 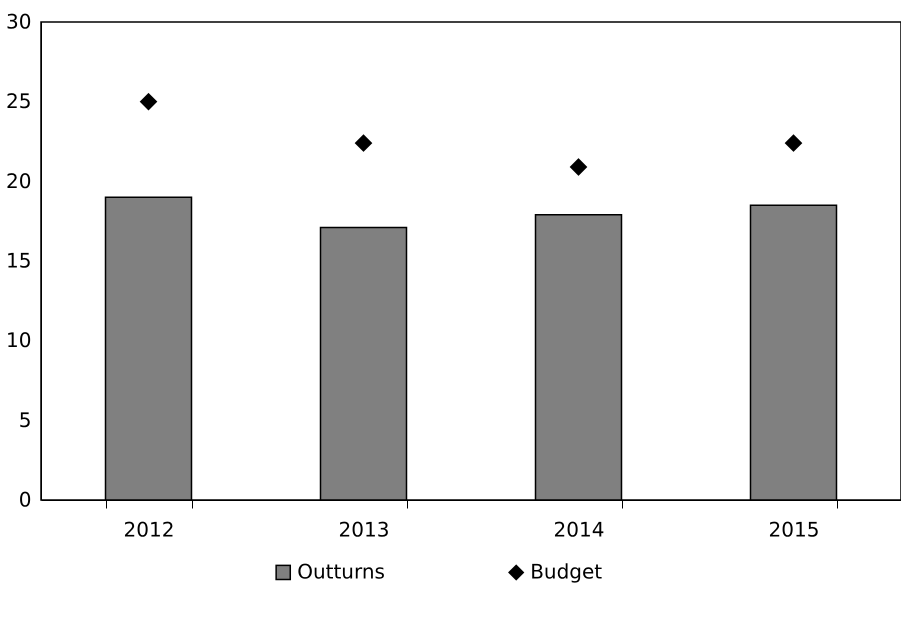 I want to click on x-tick-label: 2013, so click(x=364, y=530).